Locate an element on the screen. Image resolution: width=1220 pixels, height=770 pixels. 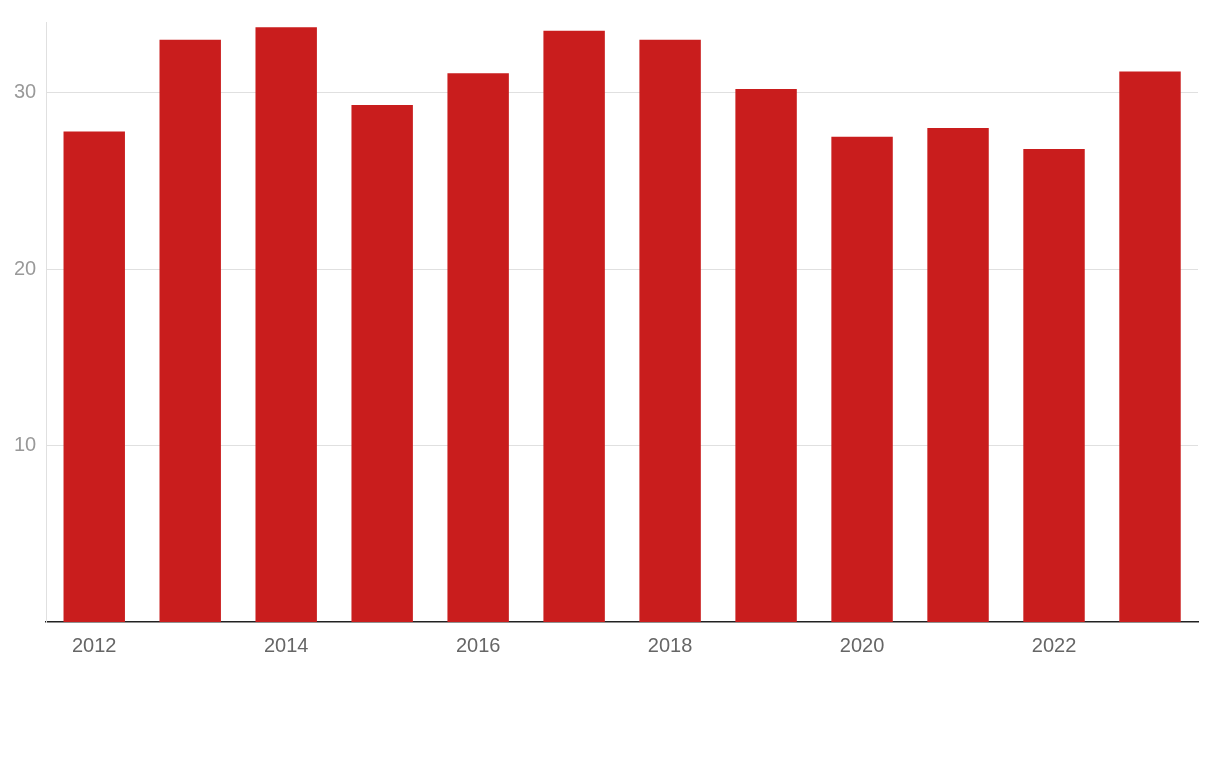
x-tick-label: 2014 is located at coordinates (286, 644).